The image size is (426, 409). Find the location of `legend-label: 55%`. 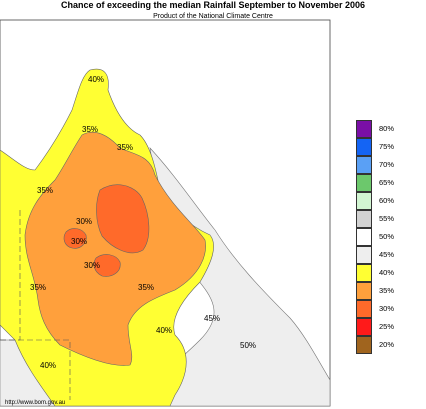

legend-label: 55% is located at coordinates (387, 218).